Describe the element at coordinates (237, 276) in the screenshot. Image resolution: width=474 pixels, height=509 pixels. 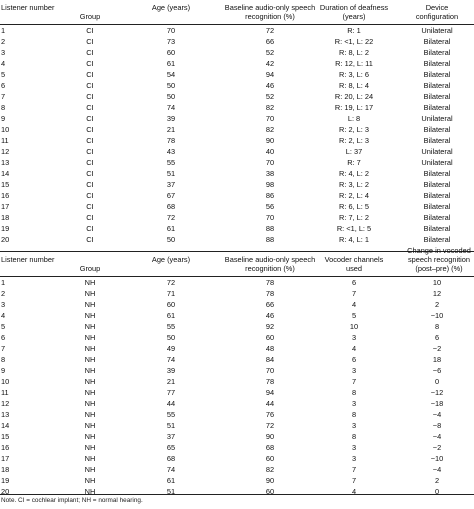
I see `header-rule` at that location.